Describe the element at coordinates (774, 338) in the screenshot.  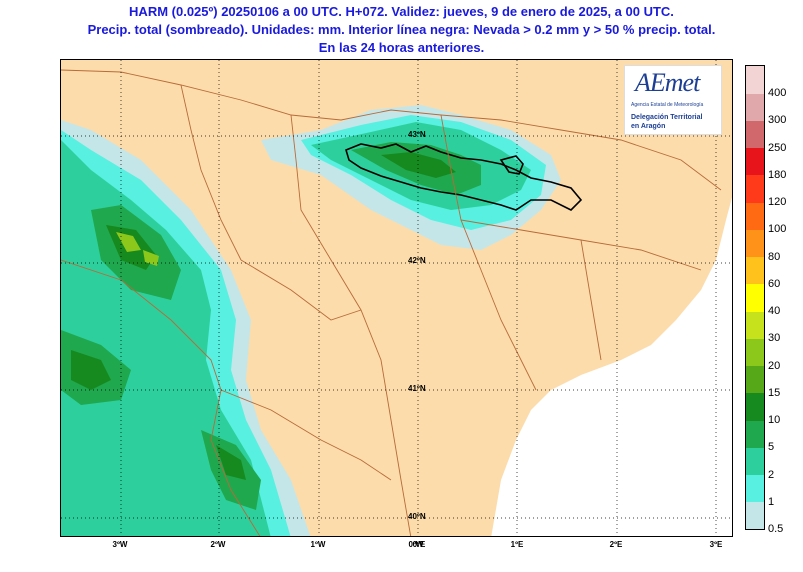
I see `legend-label-30: 30` at that location.